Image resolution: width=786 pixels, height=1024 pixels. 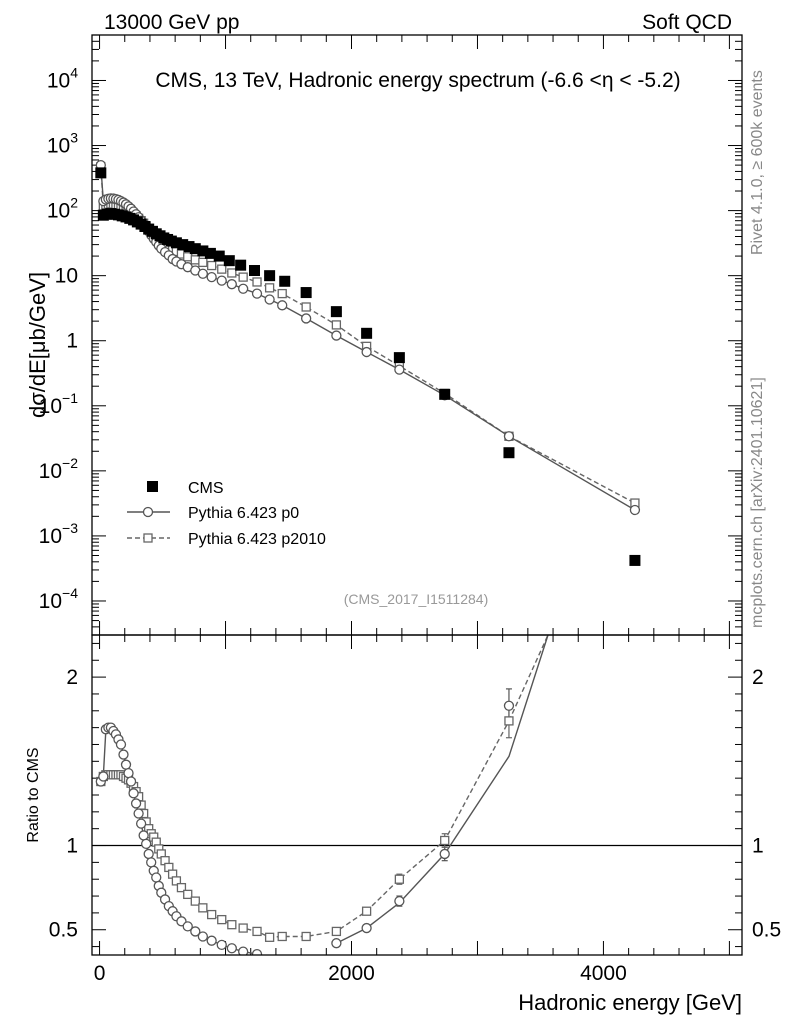 What do you see at coordinates (226, 514) in the screenshot?
I see `legend: CMS Pythia 6.423 p0 Pythia 6.423 p2010` at bounding box center [226, 514].